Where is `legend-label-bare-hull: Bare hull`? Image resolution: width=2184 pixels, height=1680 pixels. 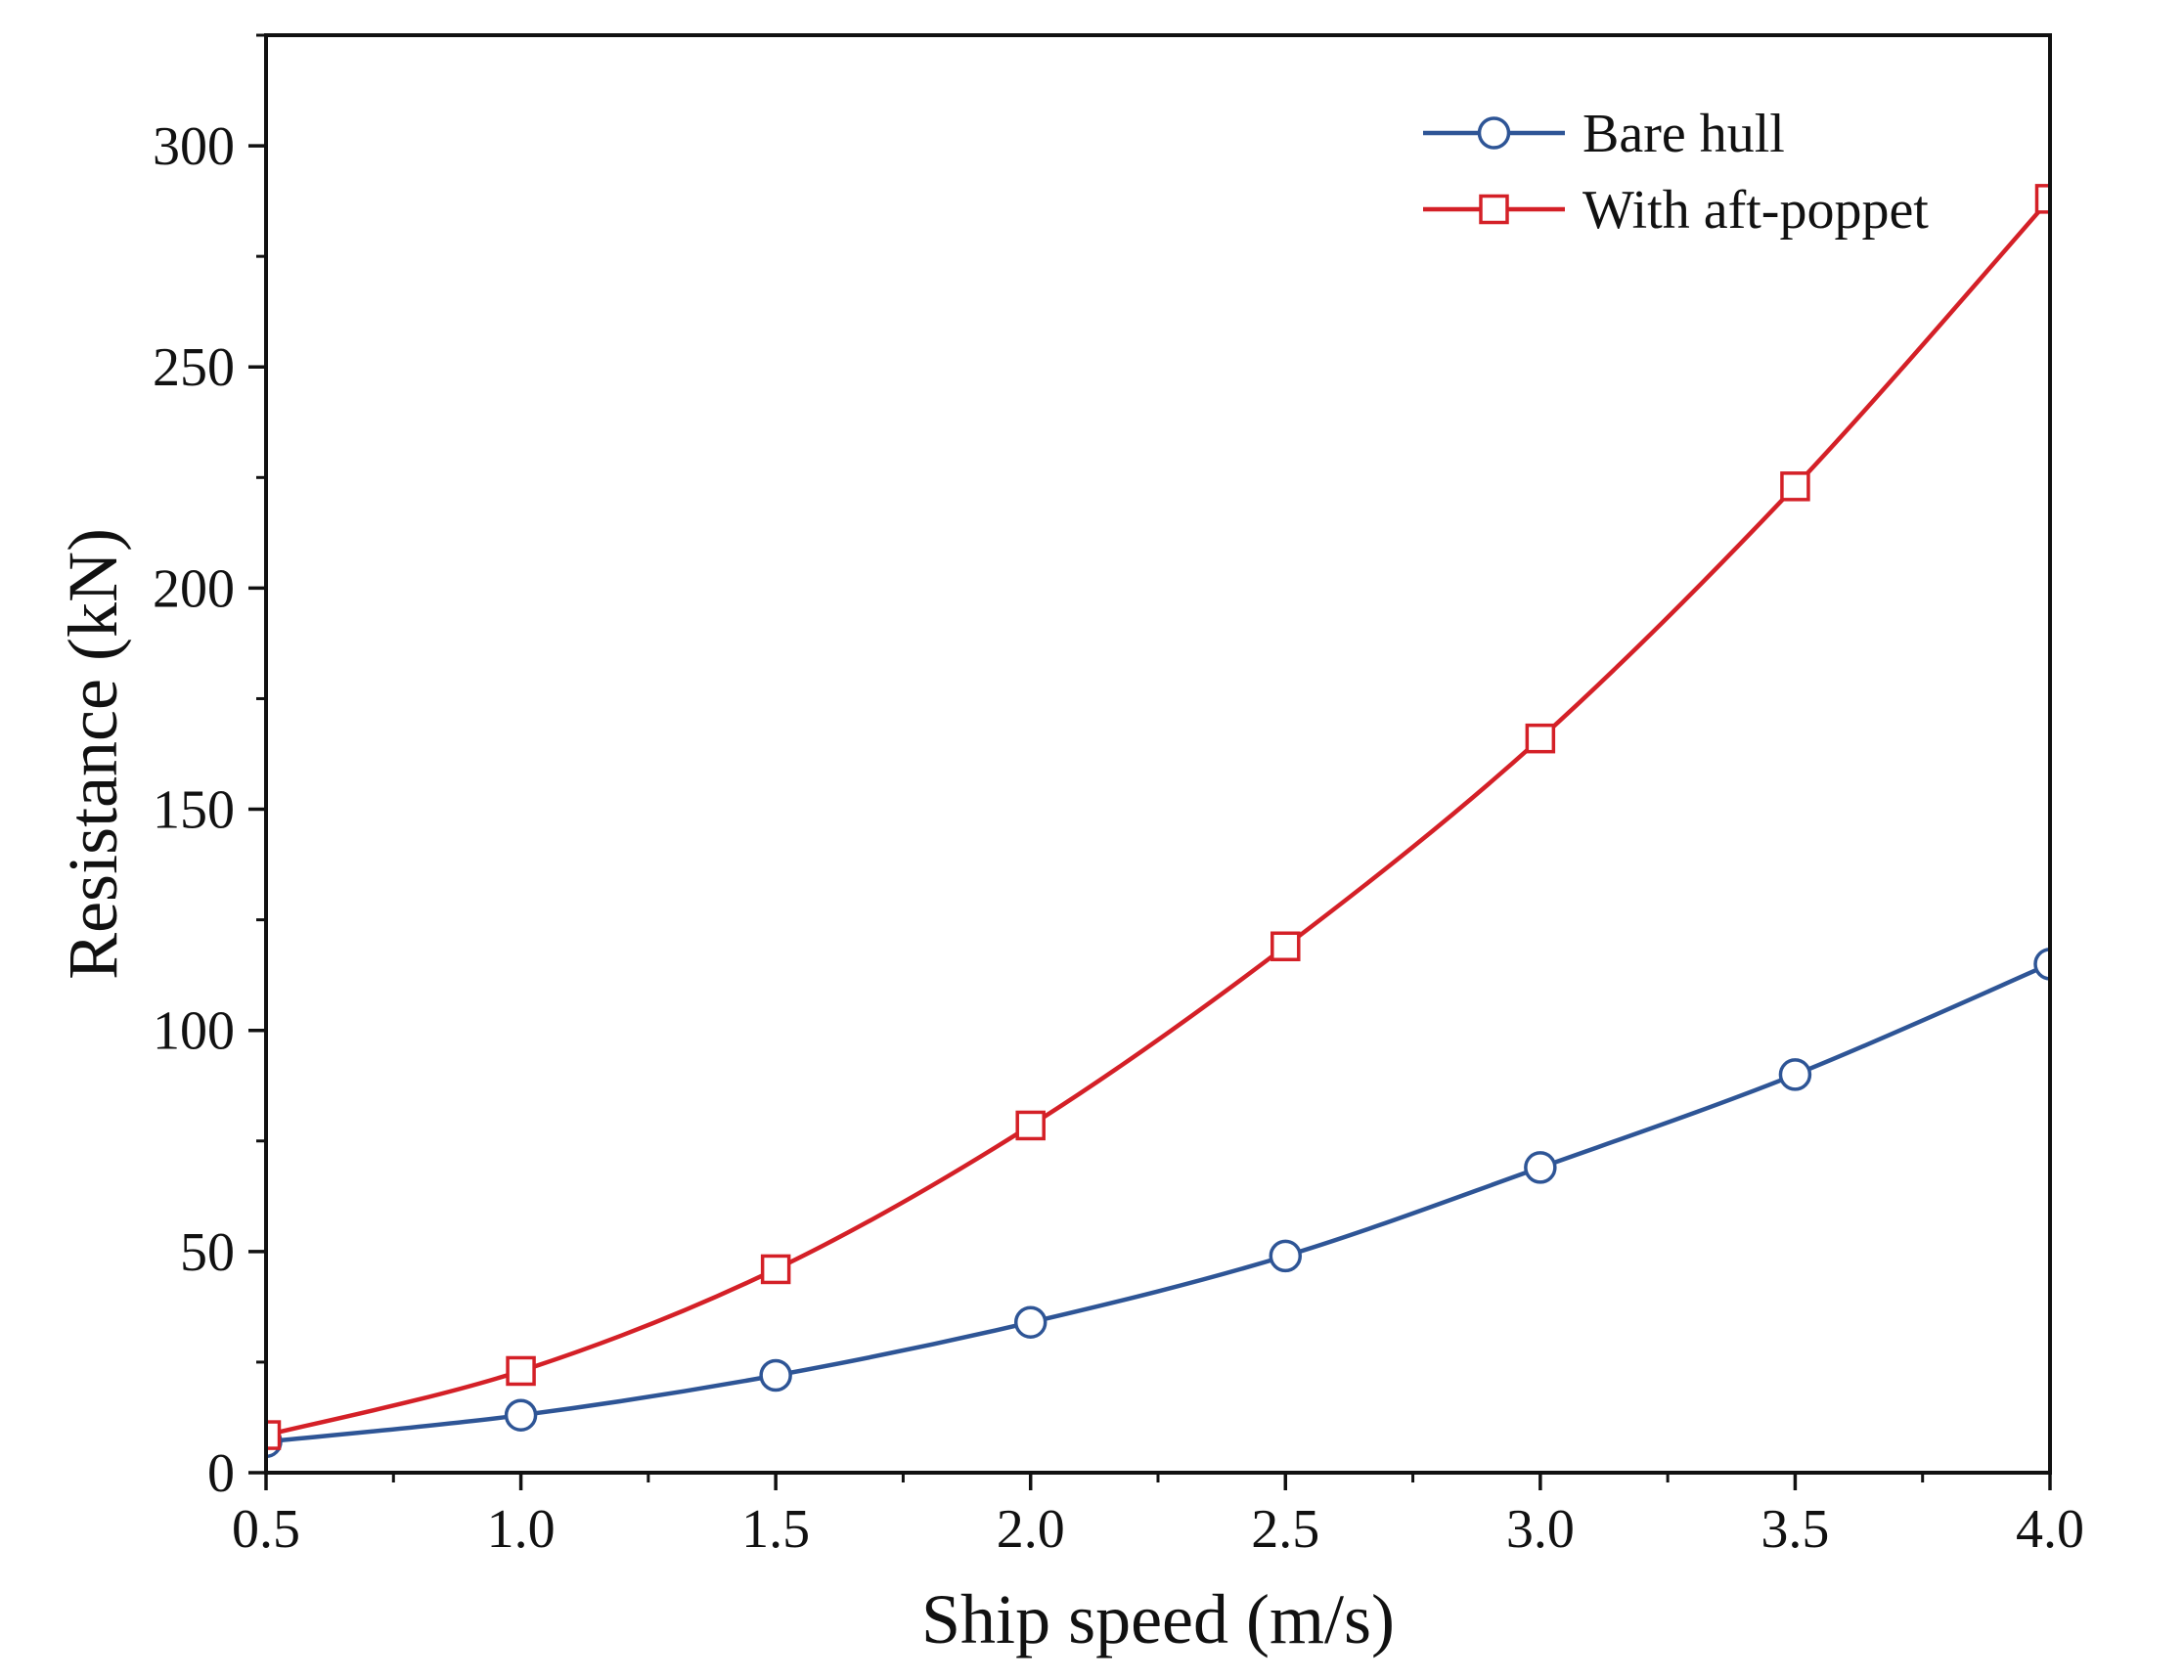 legend-label-bare-hull: Bare hull is located at coordinates (1683, 134).